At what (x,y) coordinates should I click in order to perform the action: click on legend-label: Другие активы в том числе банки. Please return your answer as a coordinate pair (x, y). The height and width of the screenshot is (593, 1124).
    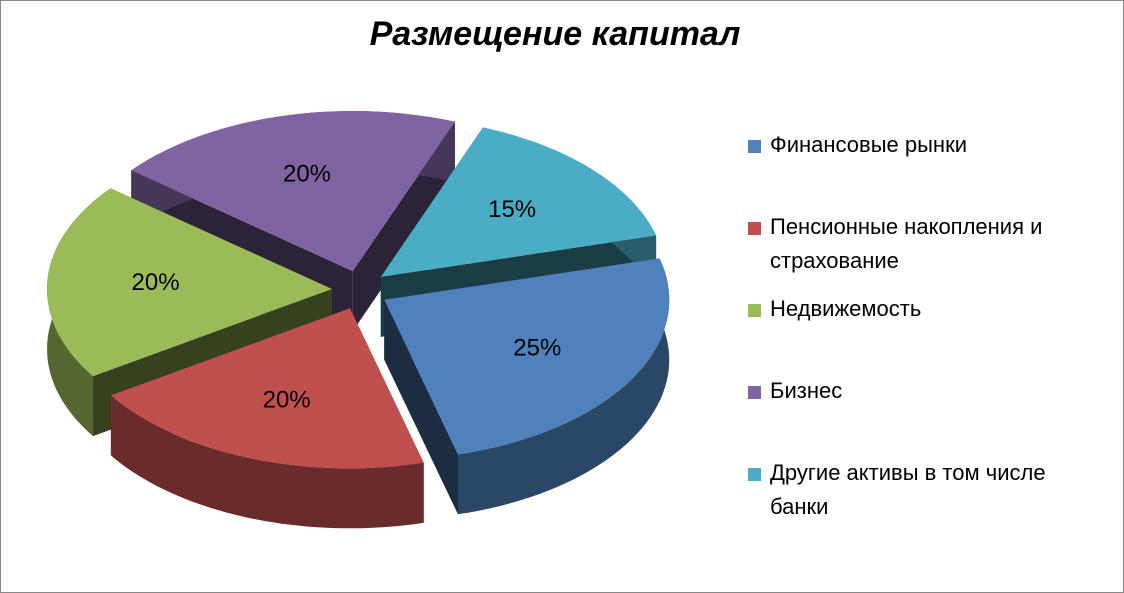
    Looking at the image, I should click on (908, 489).